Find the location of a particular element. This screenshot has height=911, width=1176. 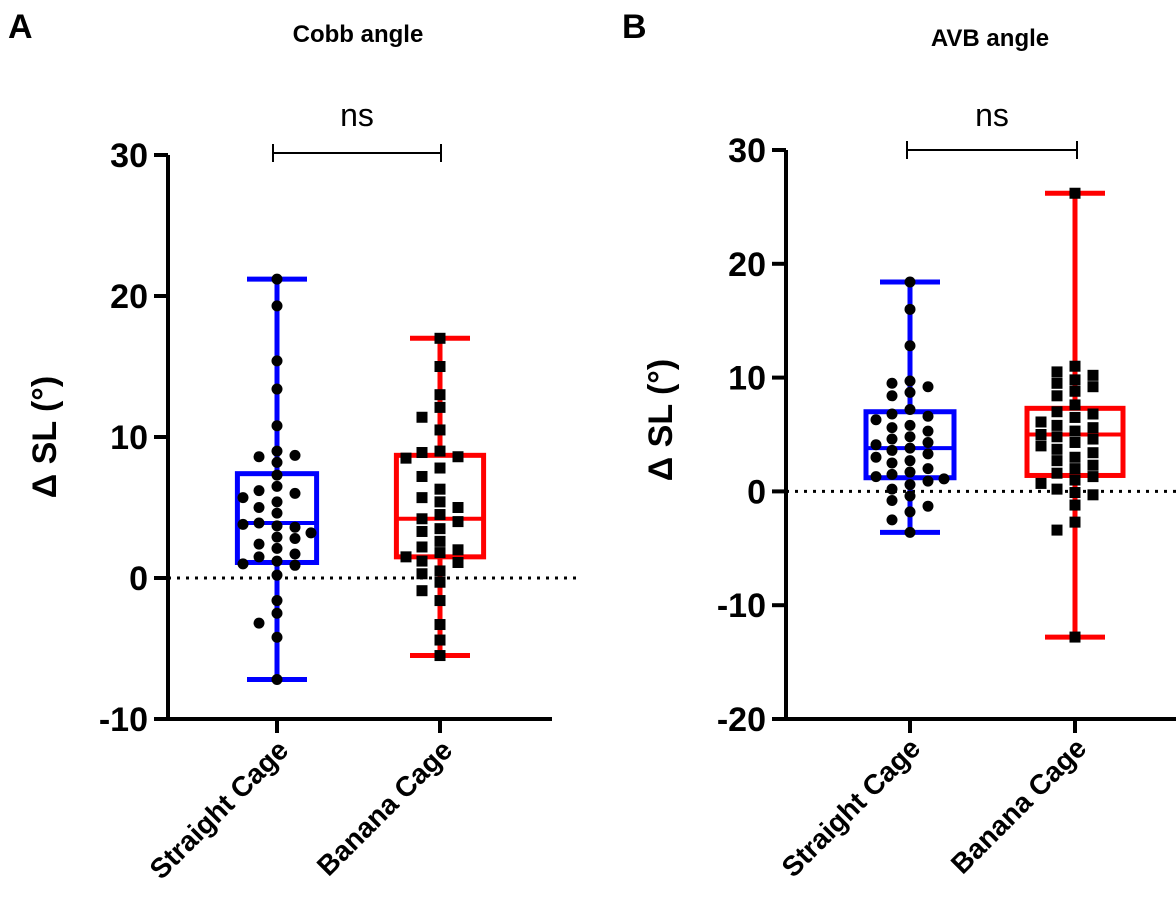

chart-title: Cobb angle is located at coordinates (358, 34).